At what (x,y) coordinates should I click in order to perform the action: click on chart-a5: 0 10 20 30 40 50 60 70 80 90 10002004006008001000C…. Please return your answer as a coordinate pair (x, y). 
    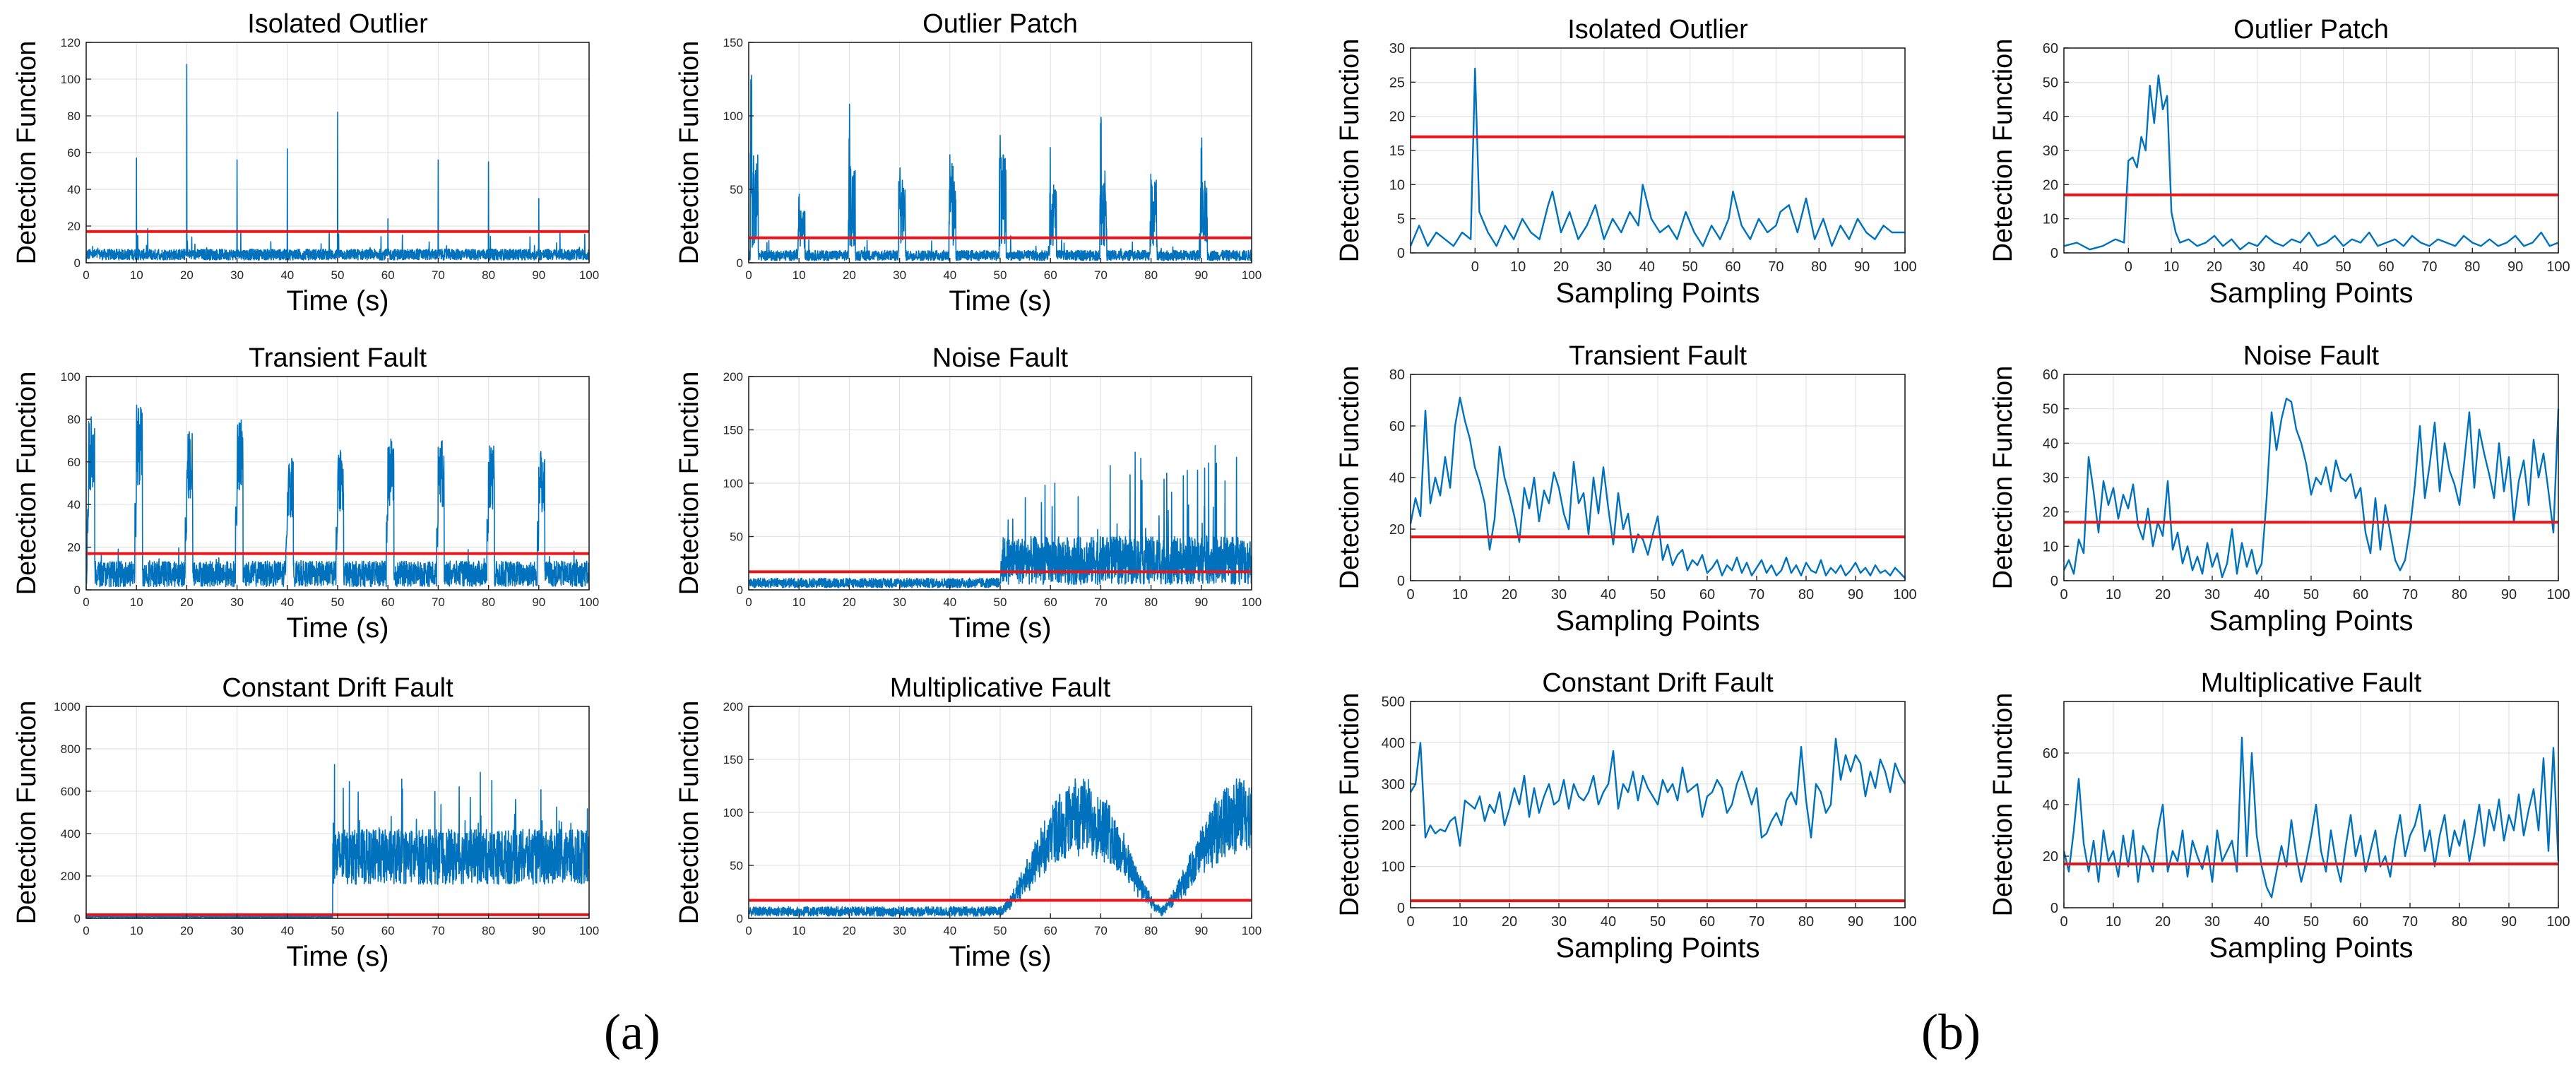
    Looking at the image, I should click on (305, 822).